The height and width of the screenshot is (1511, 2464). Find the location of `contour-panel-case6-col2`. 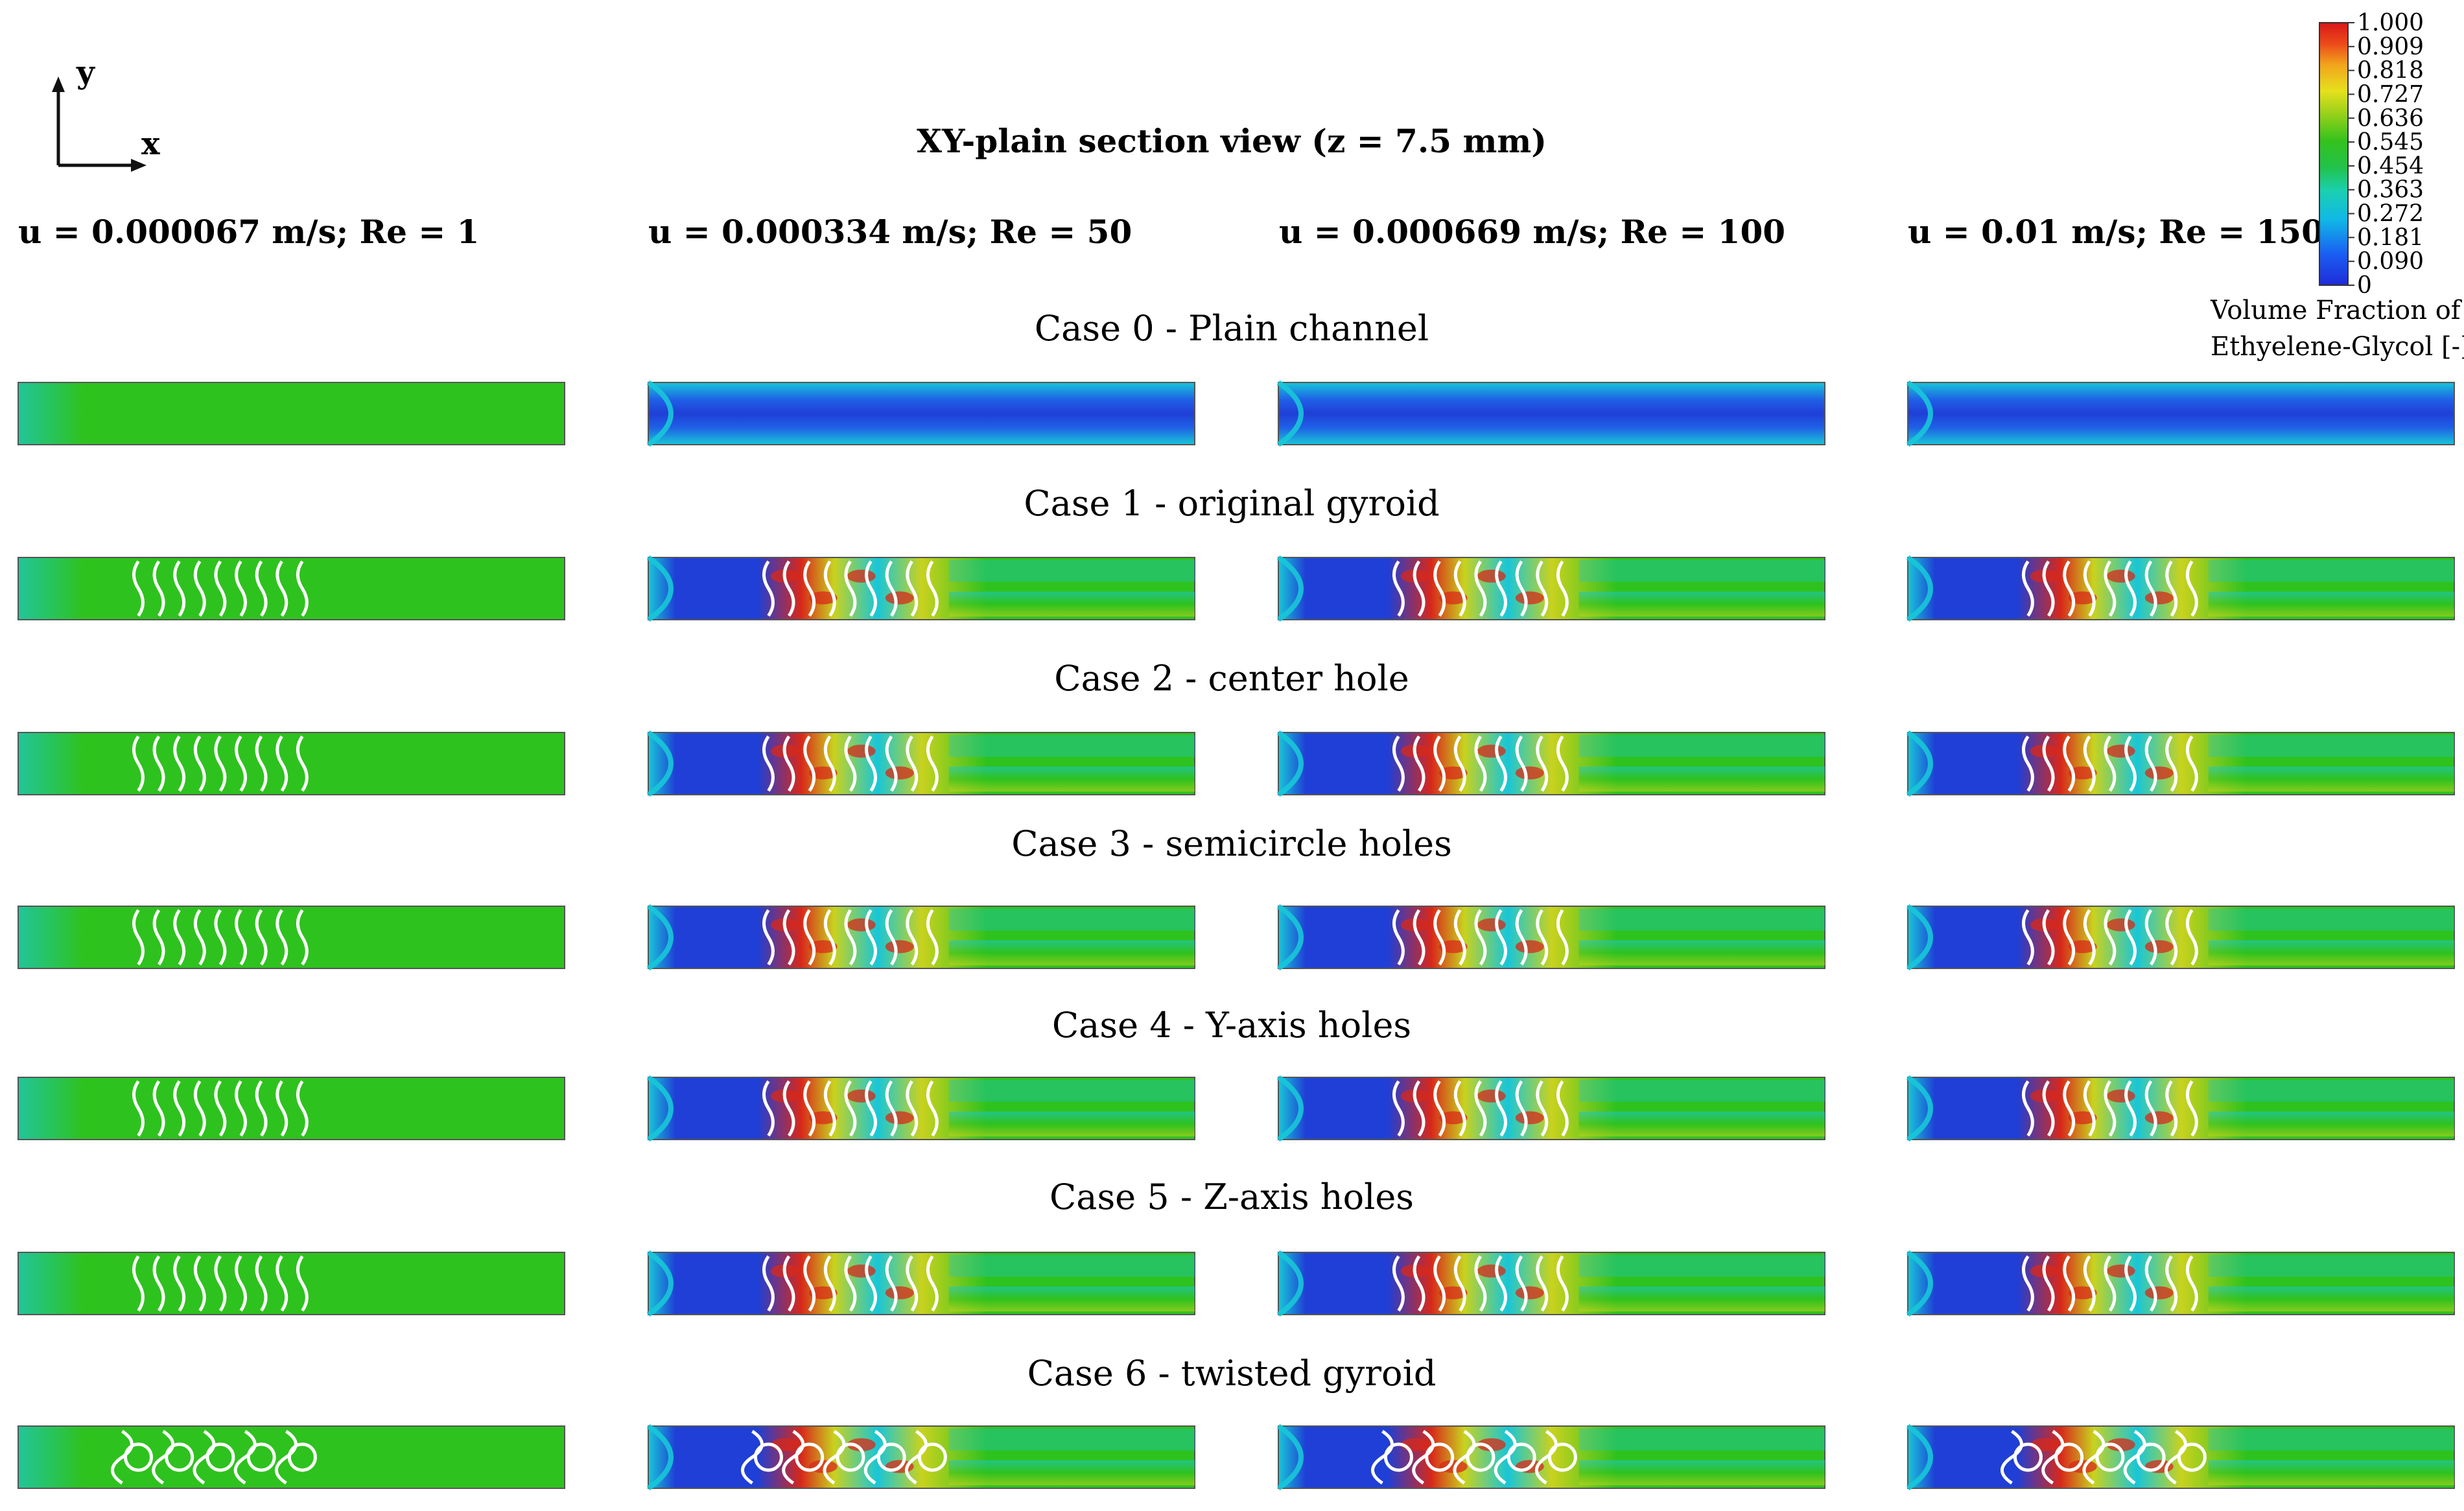

contour-panel-case6-col2 is located at coordinates (1551, 1457).